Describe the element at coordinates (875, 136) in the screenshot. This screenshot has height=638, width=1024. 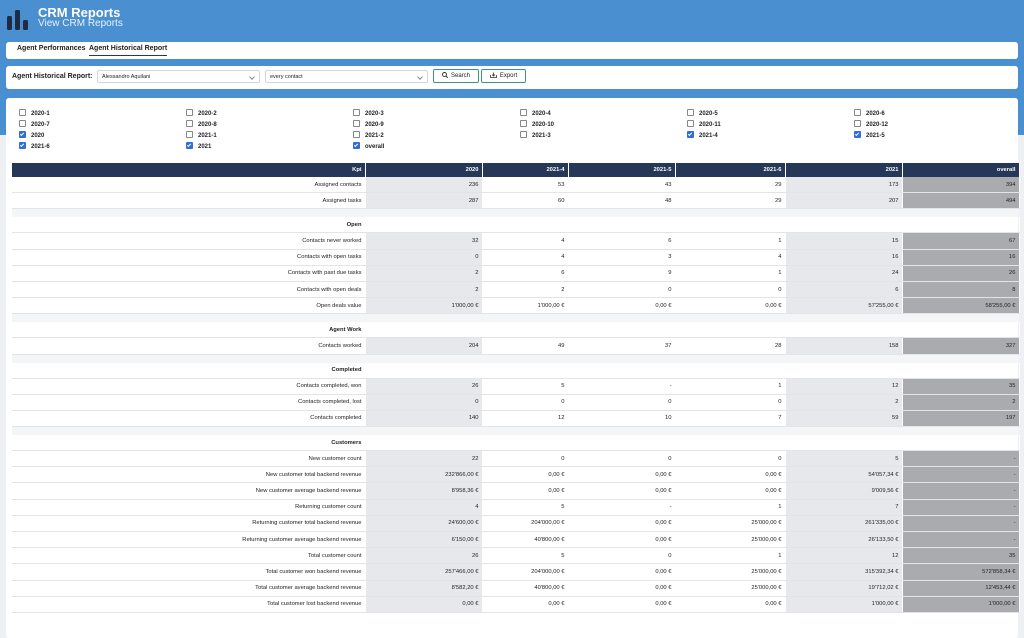
I see `checkbox-label: 2021-5` at that location.